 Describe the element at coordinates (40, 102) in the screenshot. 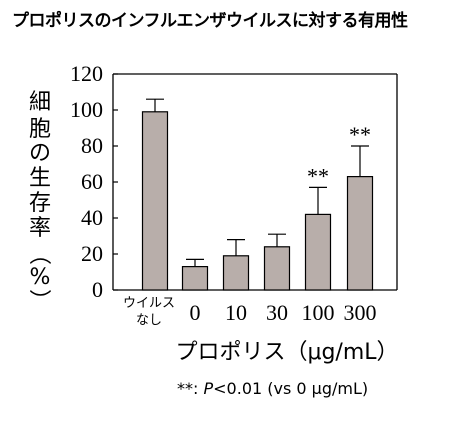

I see `y-axis-label-char: 細` at that location.